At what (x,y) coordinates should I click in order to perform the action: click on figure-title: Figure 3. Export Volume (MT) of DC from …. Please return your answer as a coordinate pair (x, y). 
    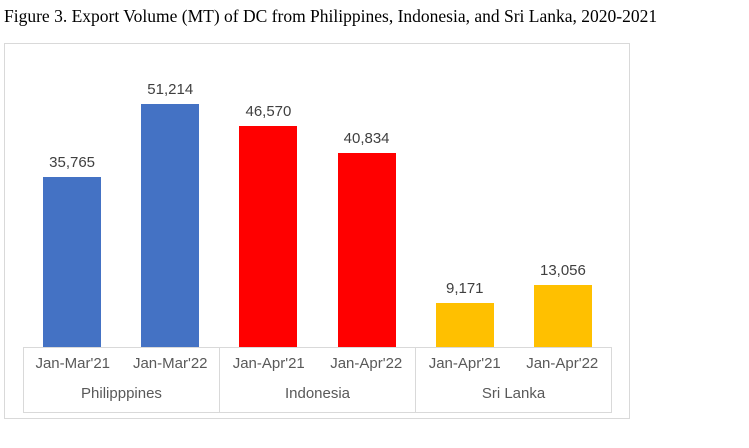
    Looking at the image, I should click on (331, 16).